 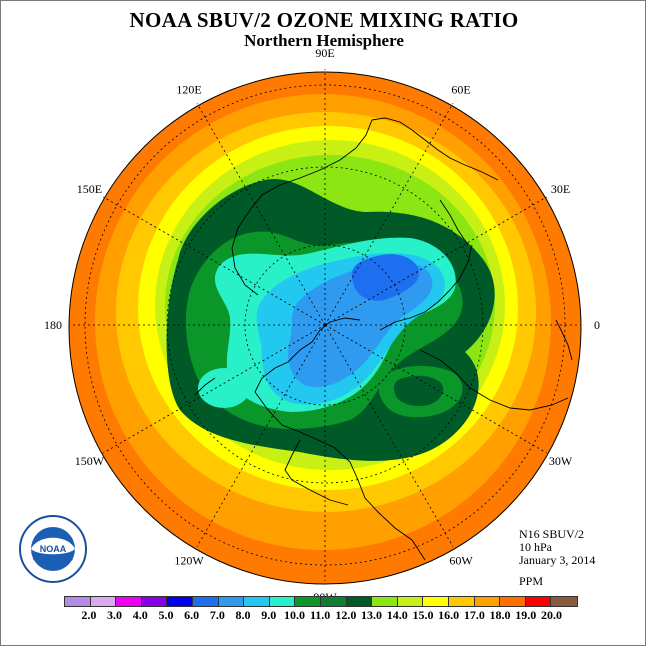 I want to click on longitude-label: 120W, so click(x=189, y=561).